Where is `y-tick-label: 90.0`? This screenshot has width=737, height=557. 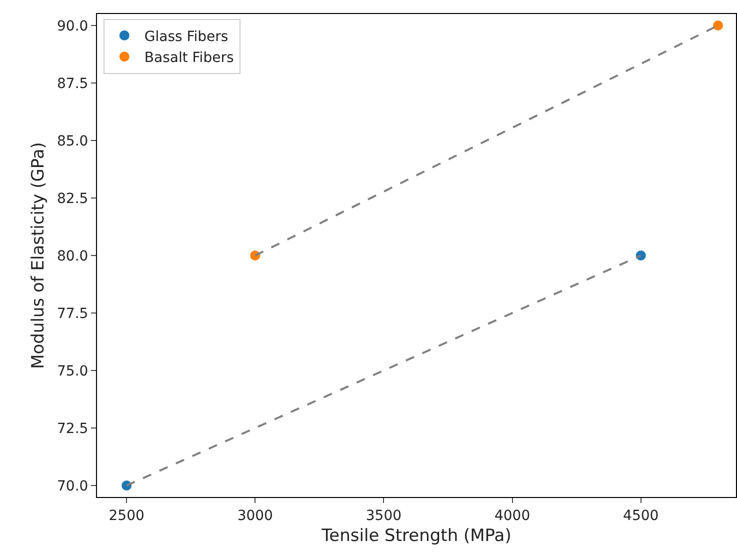
y-tick-label: 90.0 is located at coordinates (72, 26).